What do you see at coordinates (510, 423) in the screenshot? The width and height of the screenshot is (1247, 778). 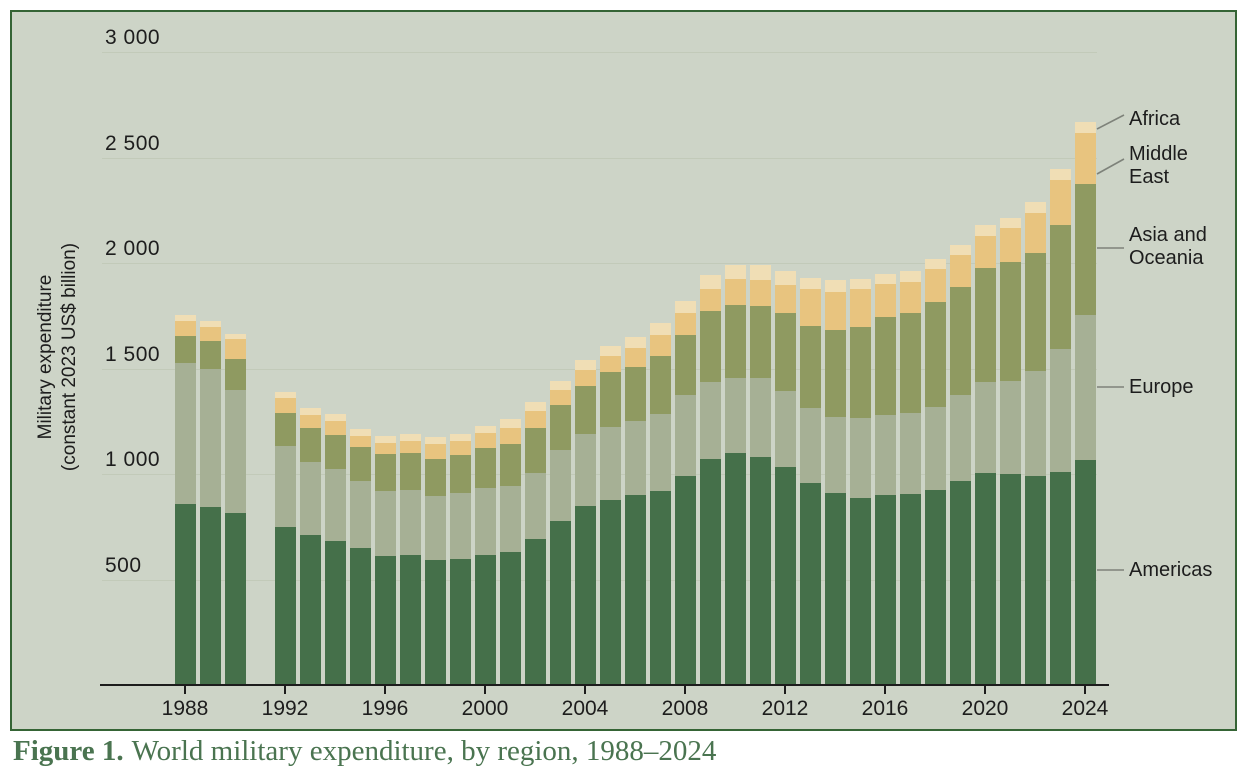 I see `bar-2001-africa-segment` at bounding box center [510, 423].